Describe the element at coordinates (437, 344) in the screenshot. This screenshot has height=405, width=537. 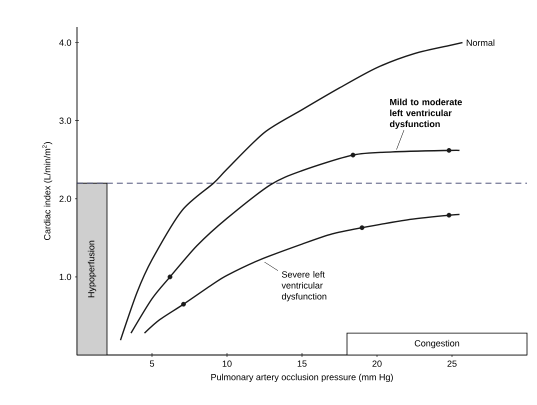
I see `band-label: Congestion` at that location.